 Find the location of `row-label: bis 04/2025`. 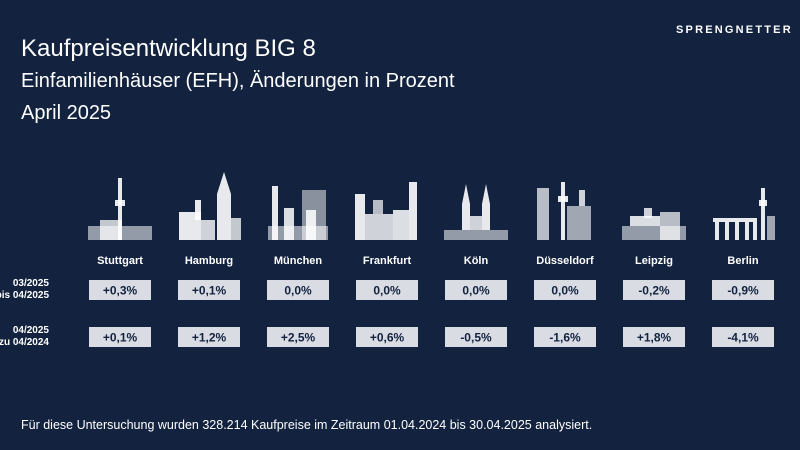

row-label: bis 04/2025 is located at coordinates (24, 295).